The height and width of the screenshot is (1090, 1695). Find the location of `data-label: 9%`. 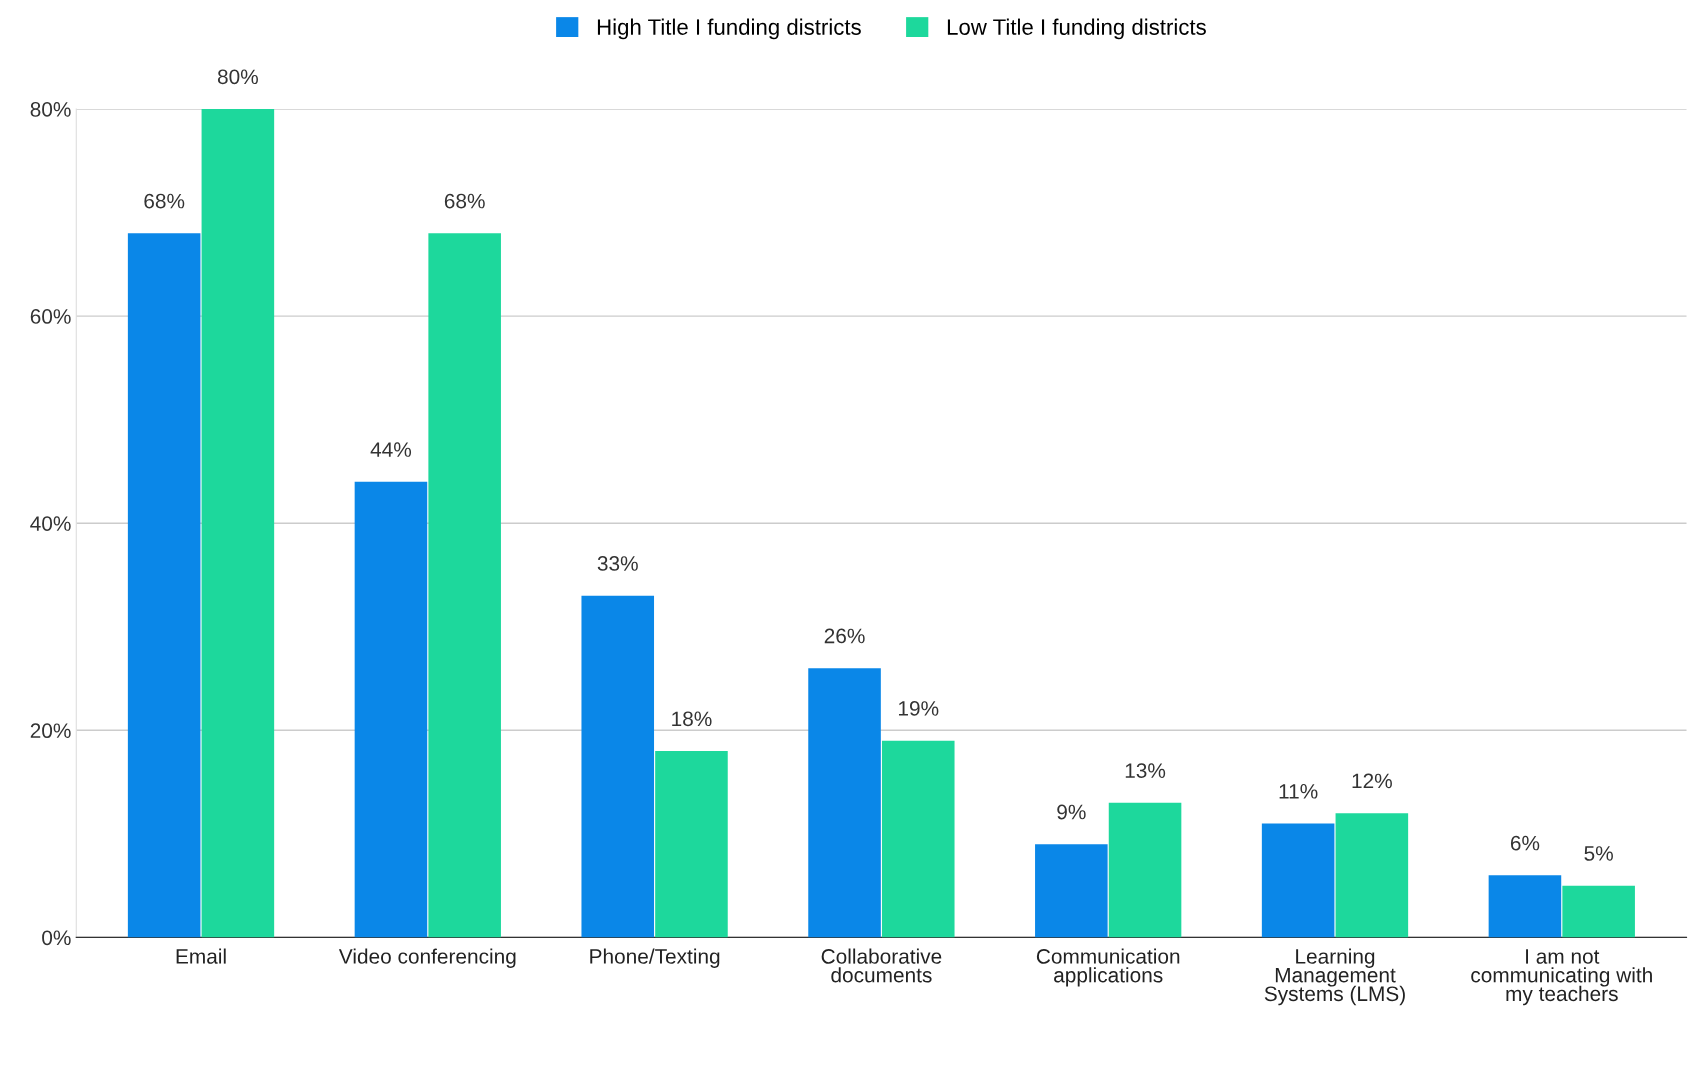

data-label: 9% is located at coordinates (1071, 812).